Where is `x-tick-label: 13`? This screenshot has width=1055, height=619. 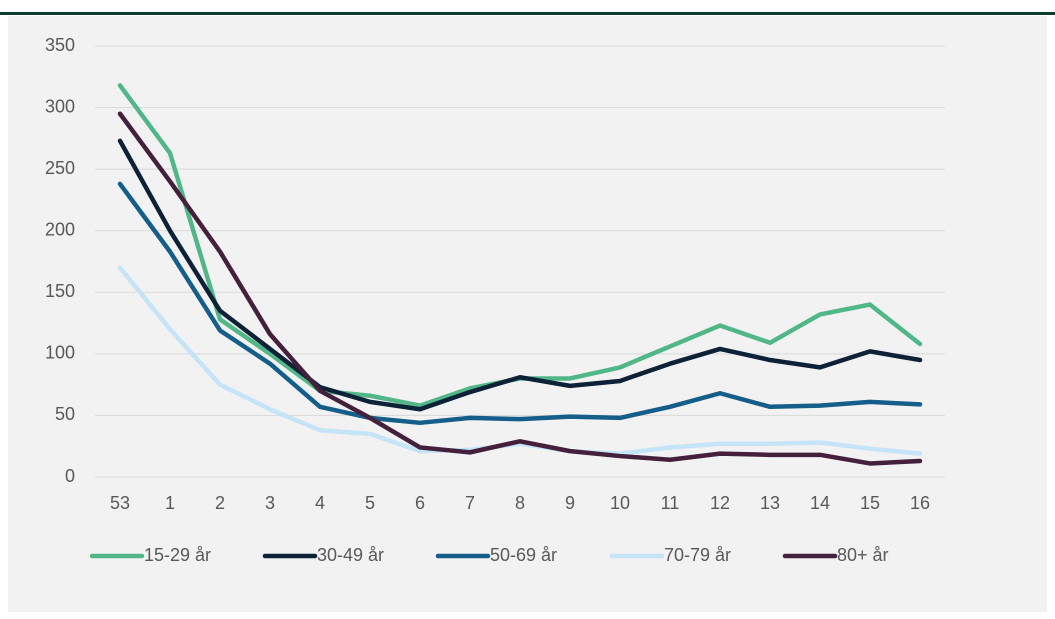 x-tick-label: 13 is located at coordinates (770, 503).